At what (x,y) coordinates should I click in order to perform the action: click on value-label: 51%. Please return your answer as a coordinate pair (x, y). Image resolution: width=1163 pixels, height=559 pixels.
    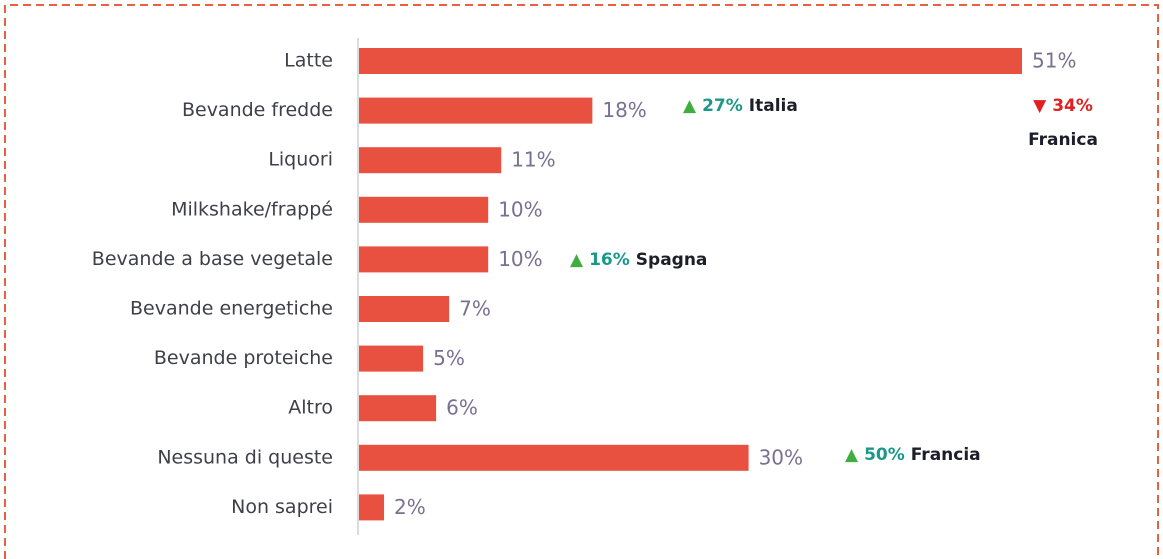
    Looking at the image, I should click on (1054, 61).